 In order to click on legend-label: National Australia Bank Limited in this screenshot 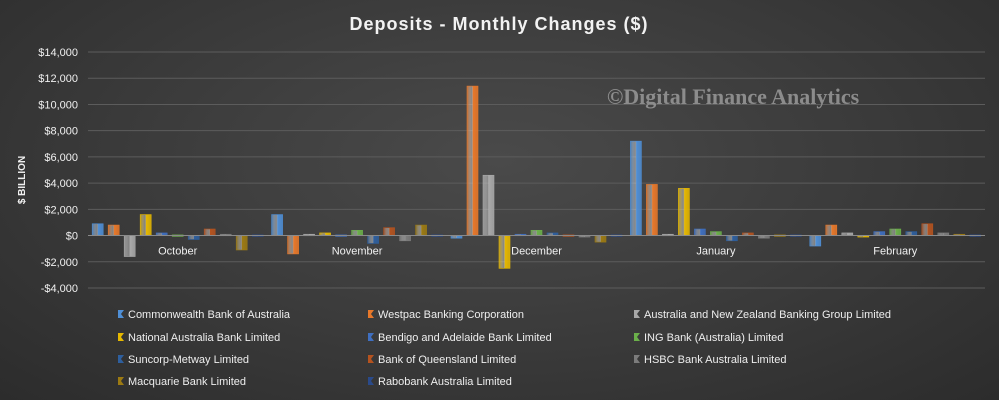, I will do `click(204, 338)`.